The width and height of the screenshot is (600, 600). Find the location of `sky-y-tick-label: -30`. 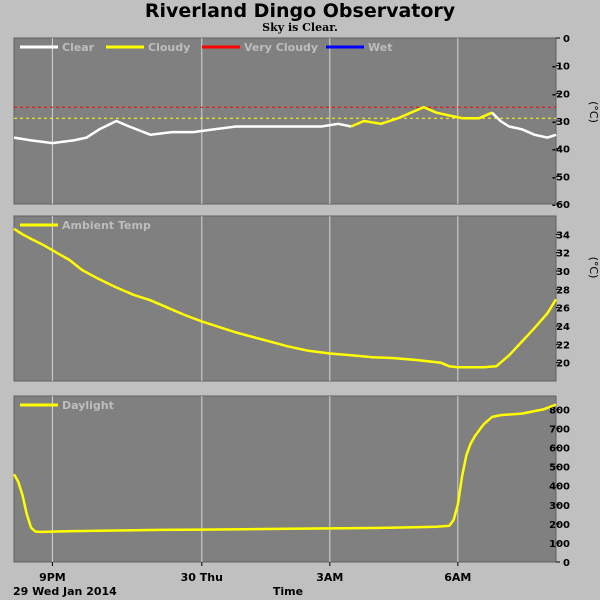

sky-y-tick-label: -30 is located at coordinates (561, 122).